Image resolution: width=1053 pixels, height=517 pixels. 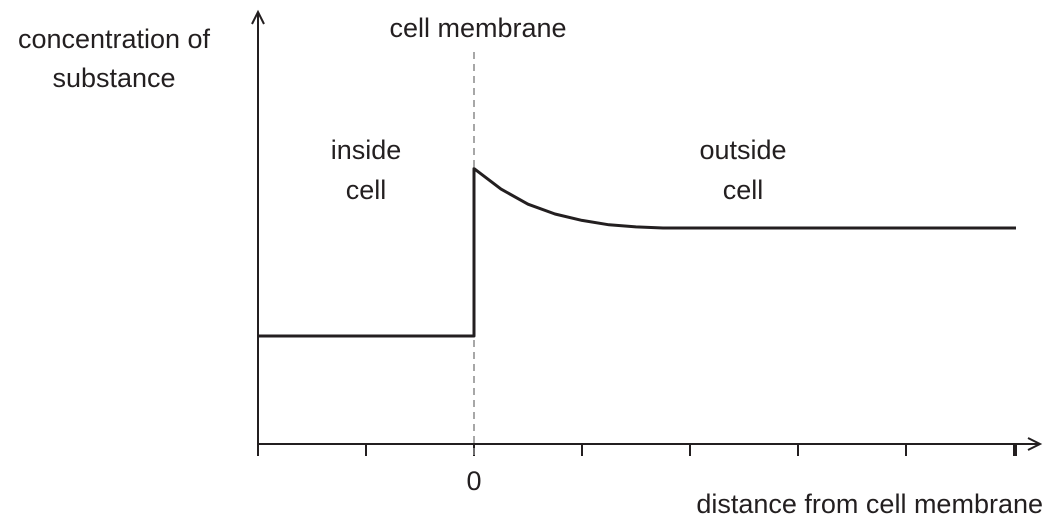 I want to click on y-axis-label-line-2: substance, so click(x=113, y=78).